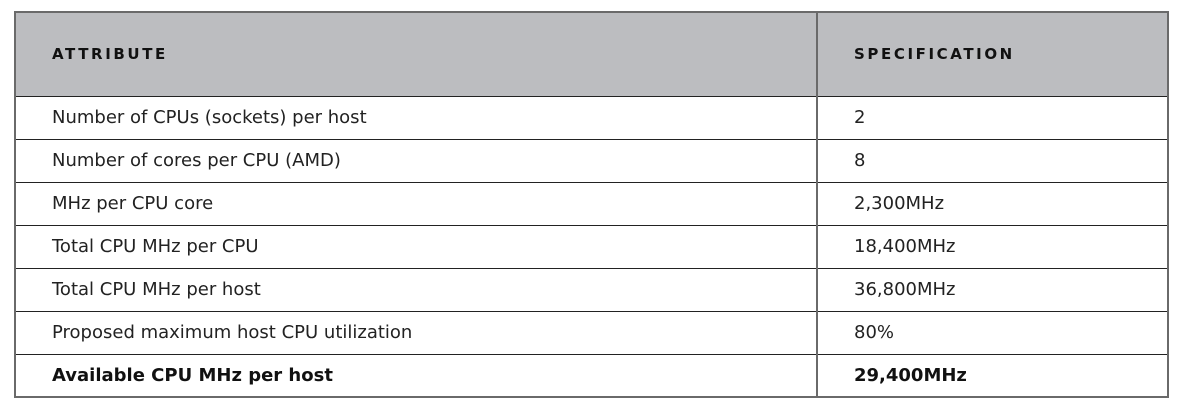  What do you see at coordinates (196, 160) in the screenshot?
I see `attribute-cell: Number of cores per CPU (AMD)` at bounding box center [196, 160].